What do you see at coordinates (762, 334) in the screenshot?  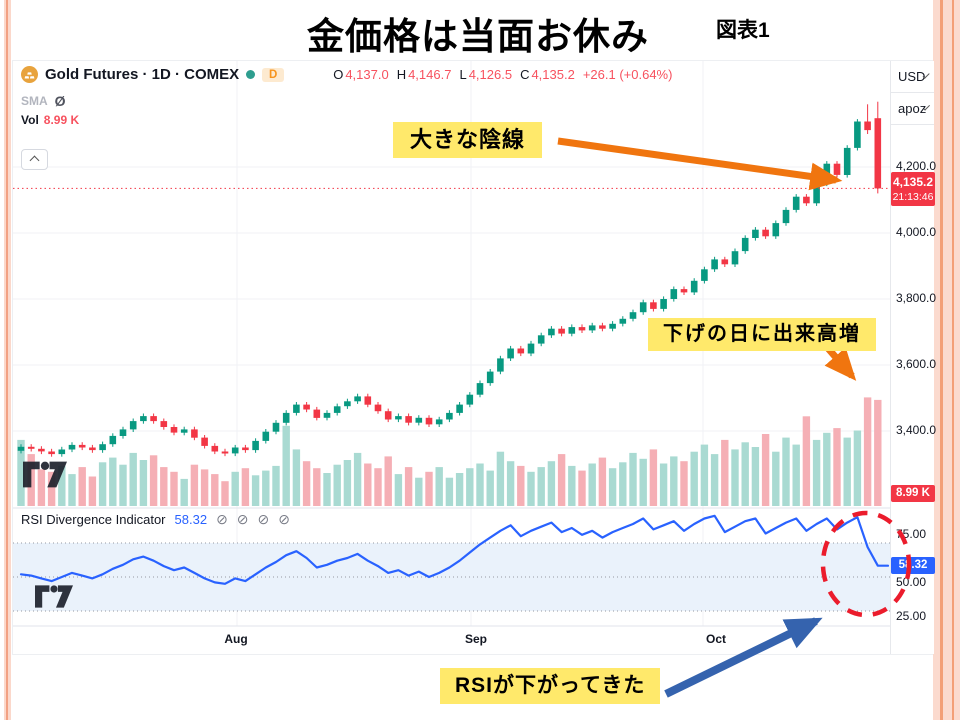 I see `annotation-volume-increase: 下げの日に出来高増` at bounding box center [762, 334].